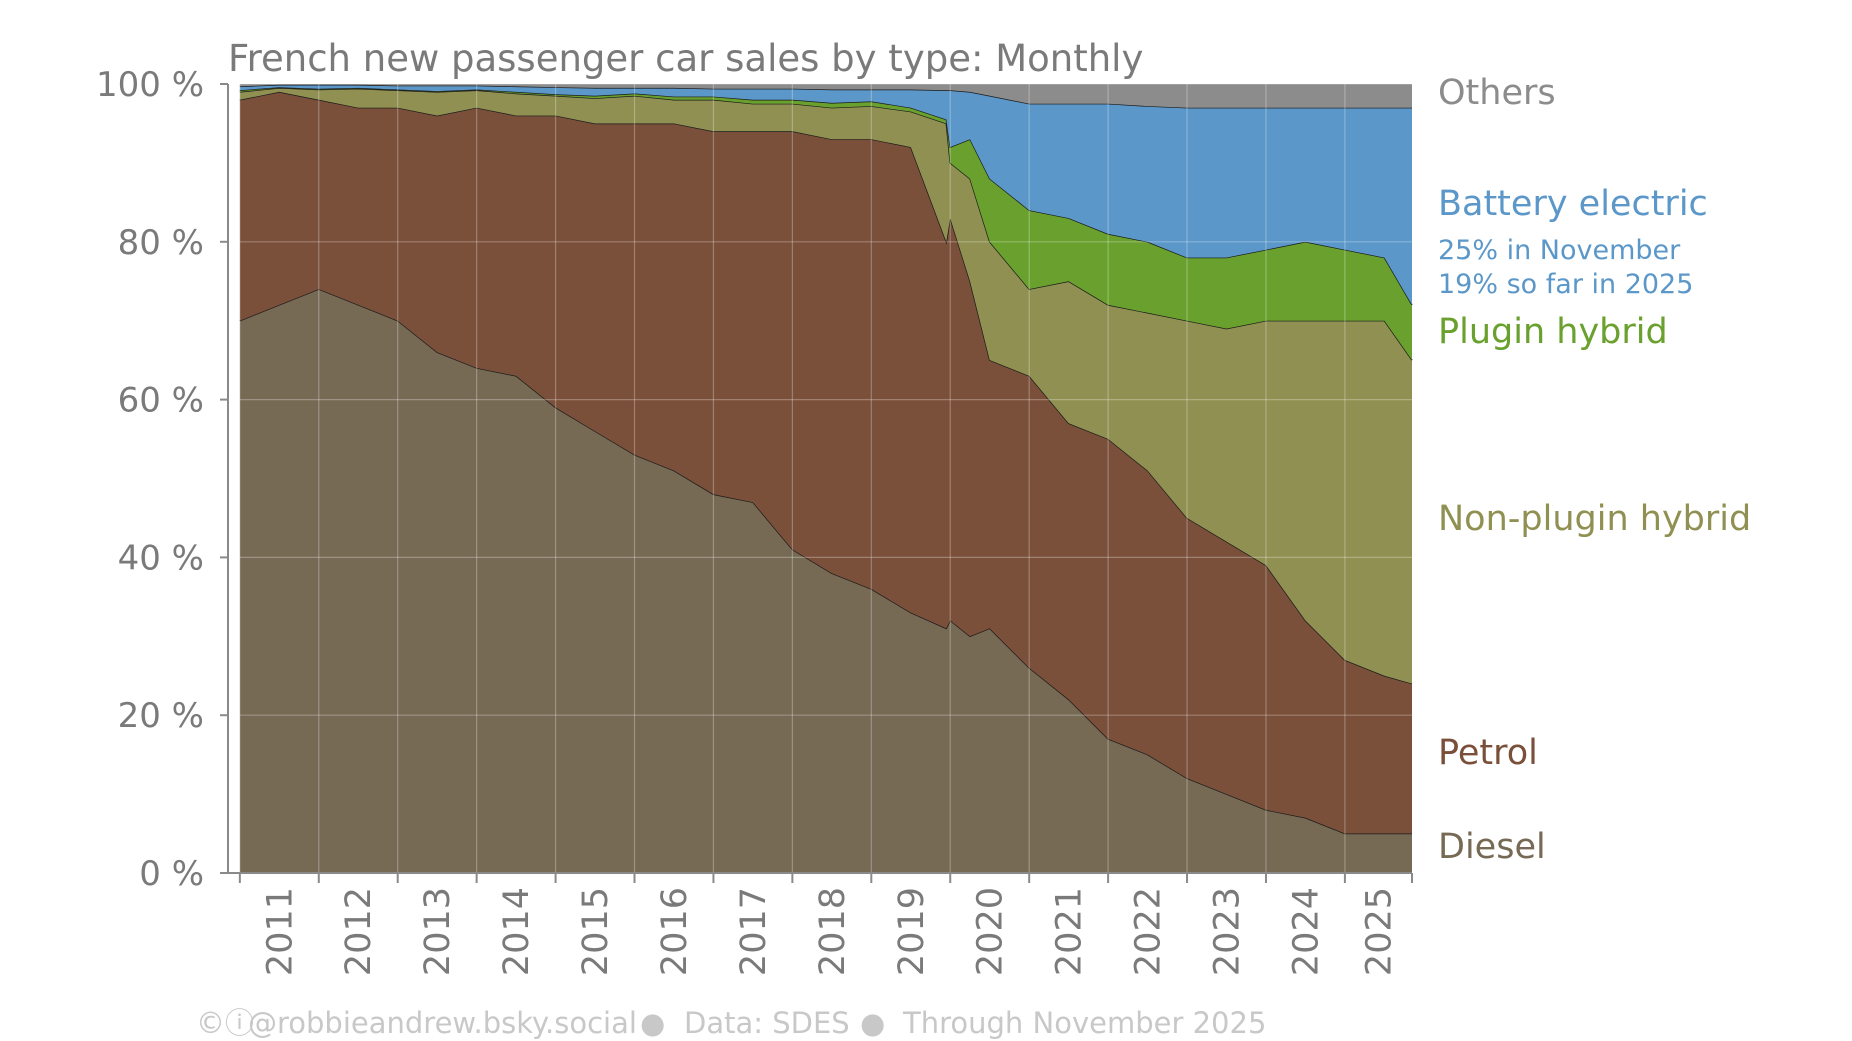 This screenshot has width=1852, height=1041. What do you see at coordinates (171, 874) in the screenshot?
I see `y-tick-label: 0 %` at bounding box center [171, 874].